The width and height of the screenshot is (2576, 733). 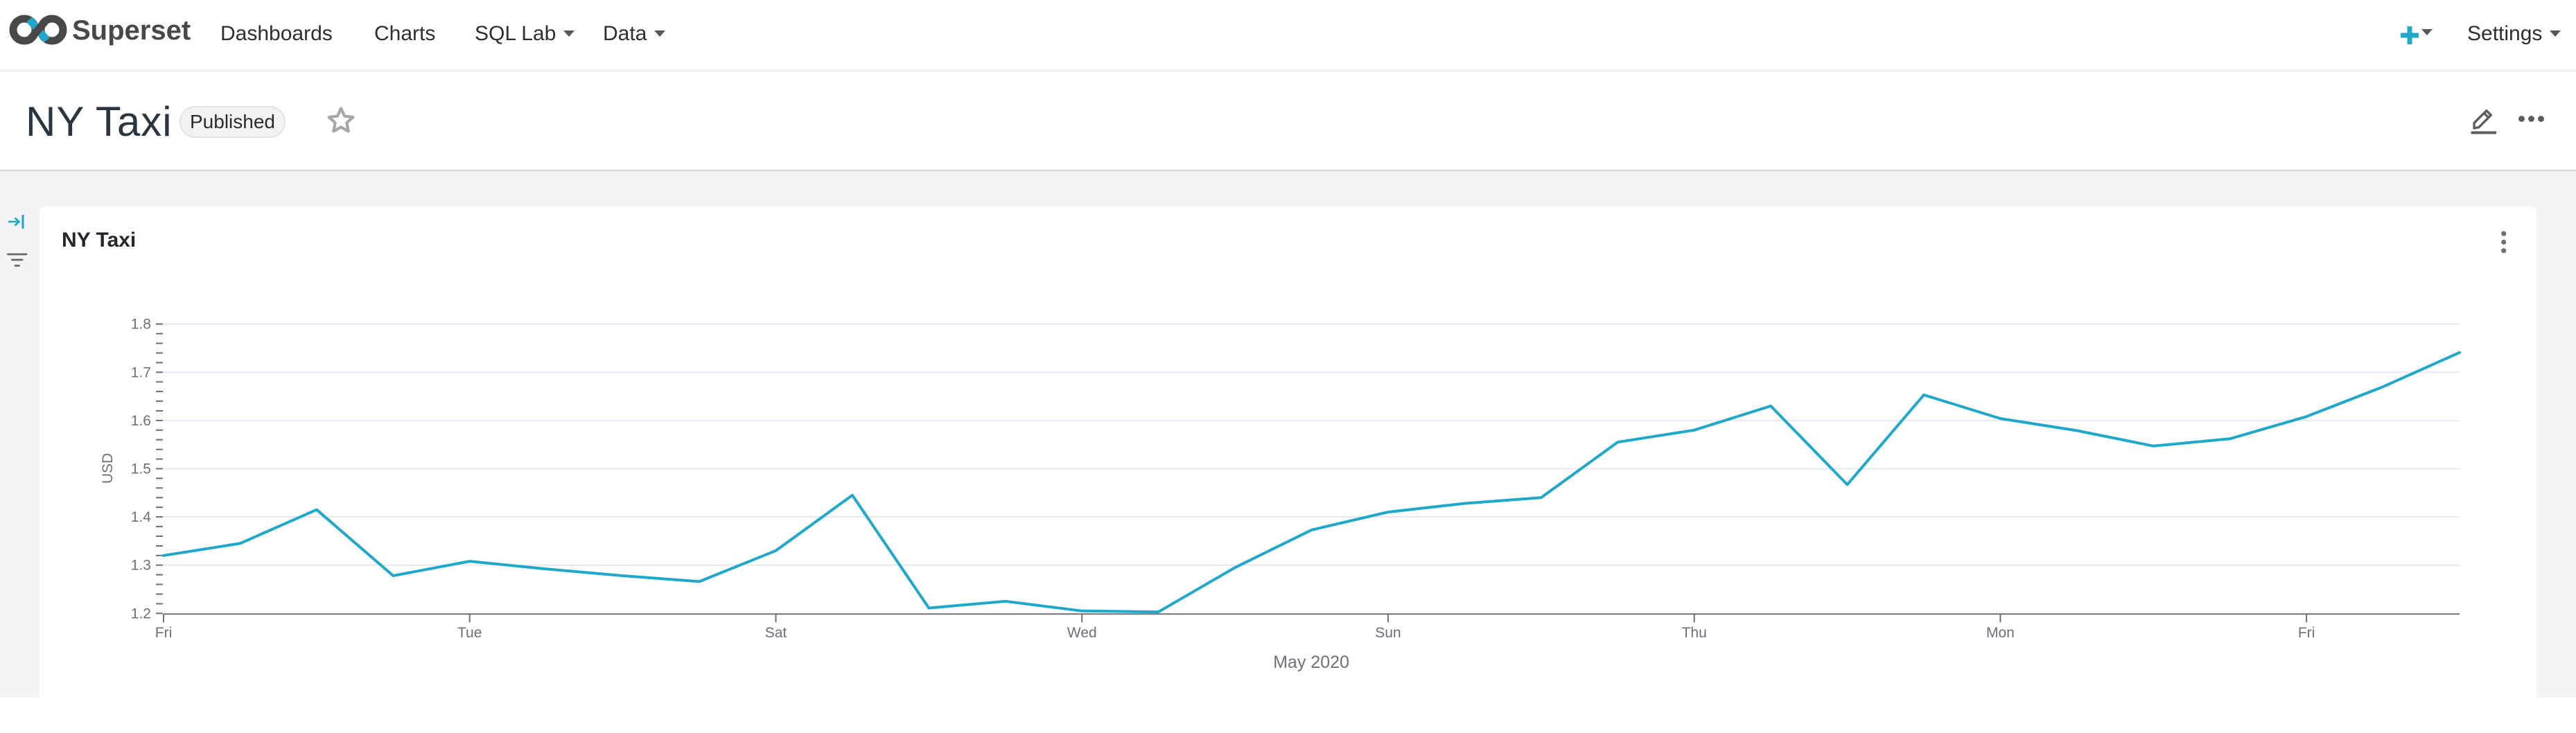 What do you see at coordinates (141, 566) in the screenshot?
I see `svg-text: 1.3` at bounding box center [141, 566].